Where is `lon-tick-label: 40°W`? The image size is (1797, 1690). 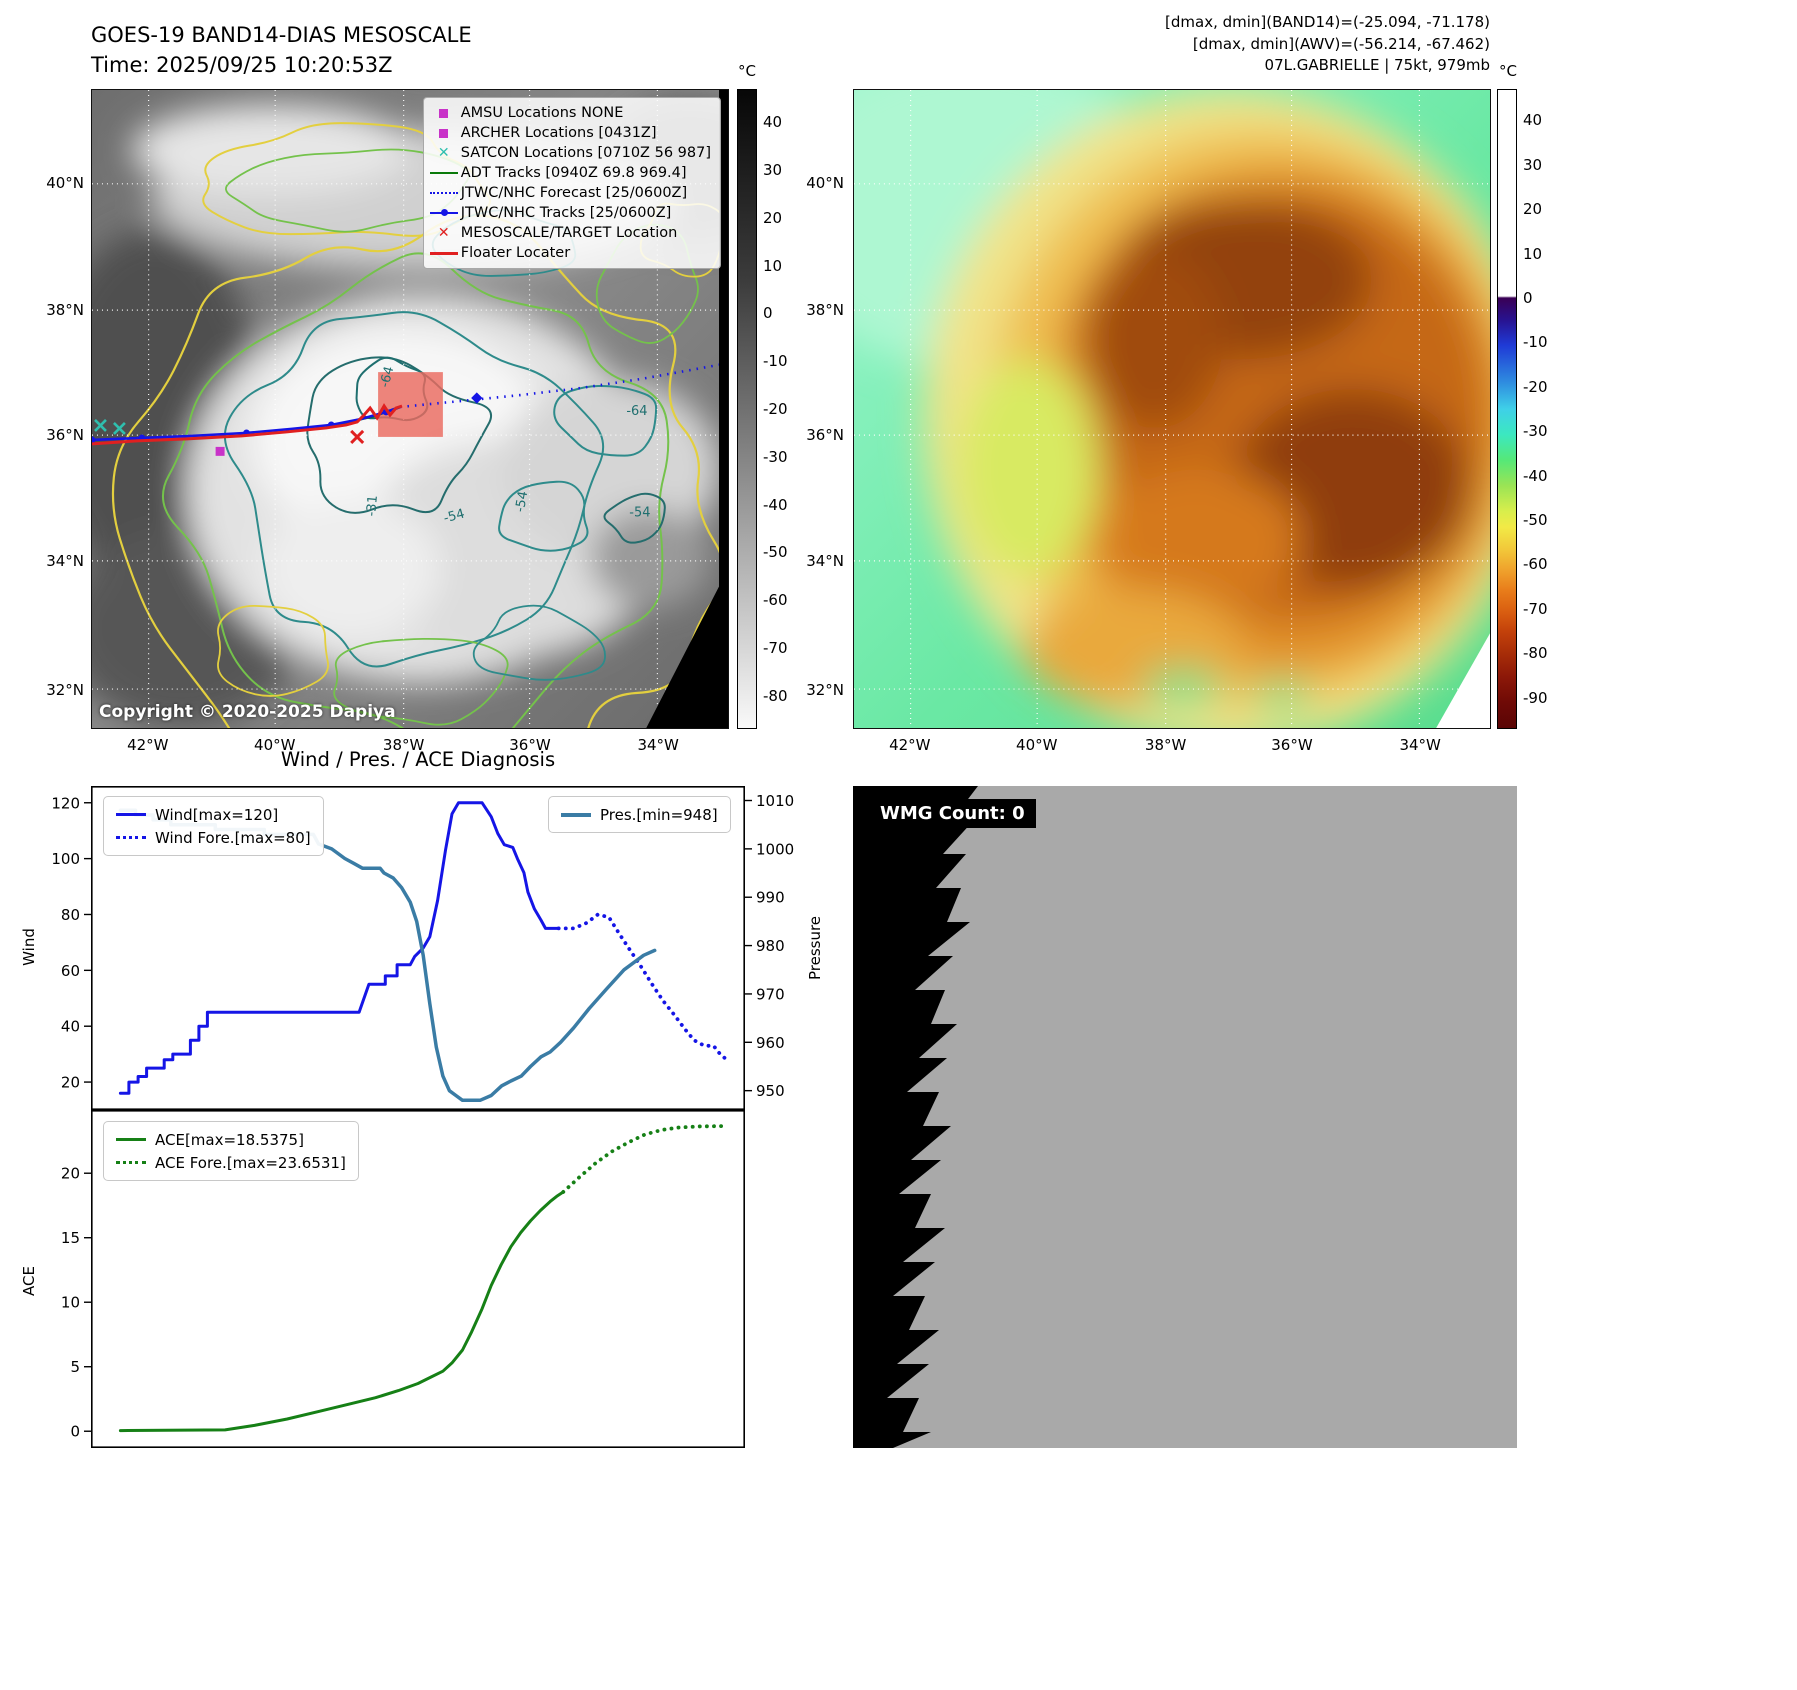 lon-tick-label: 40°W is located at coordinates (1037, 745).